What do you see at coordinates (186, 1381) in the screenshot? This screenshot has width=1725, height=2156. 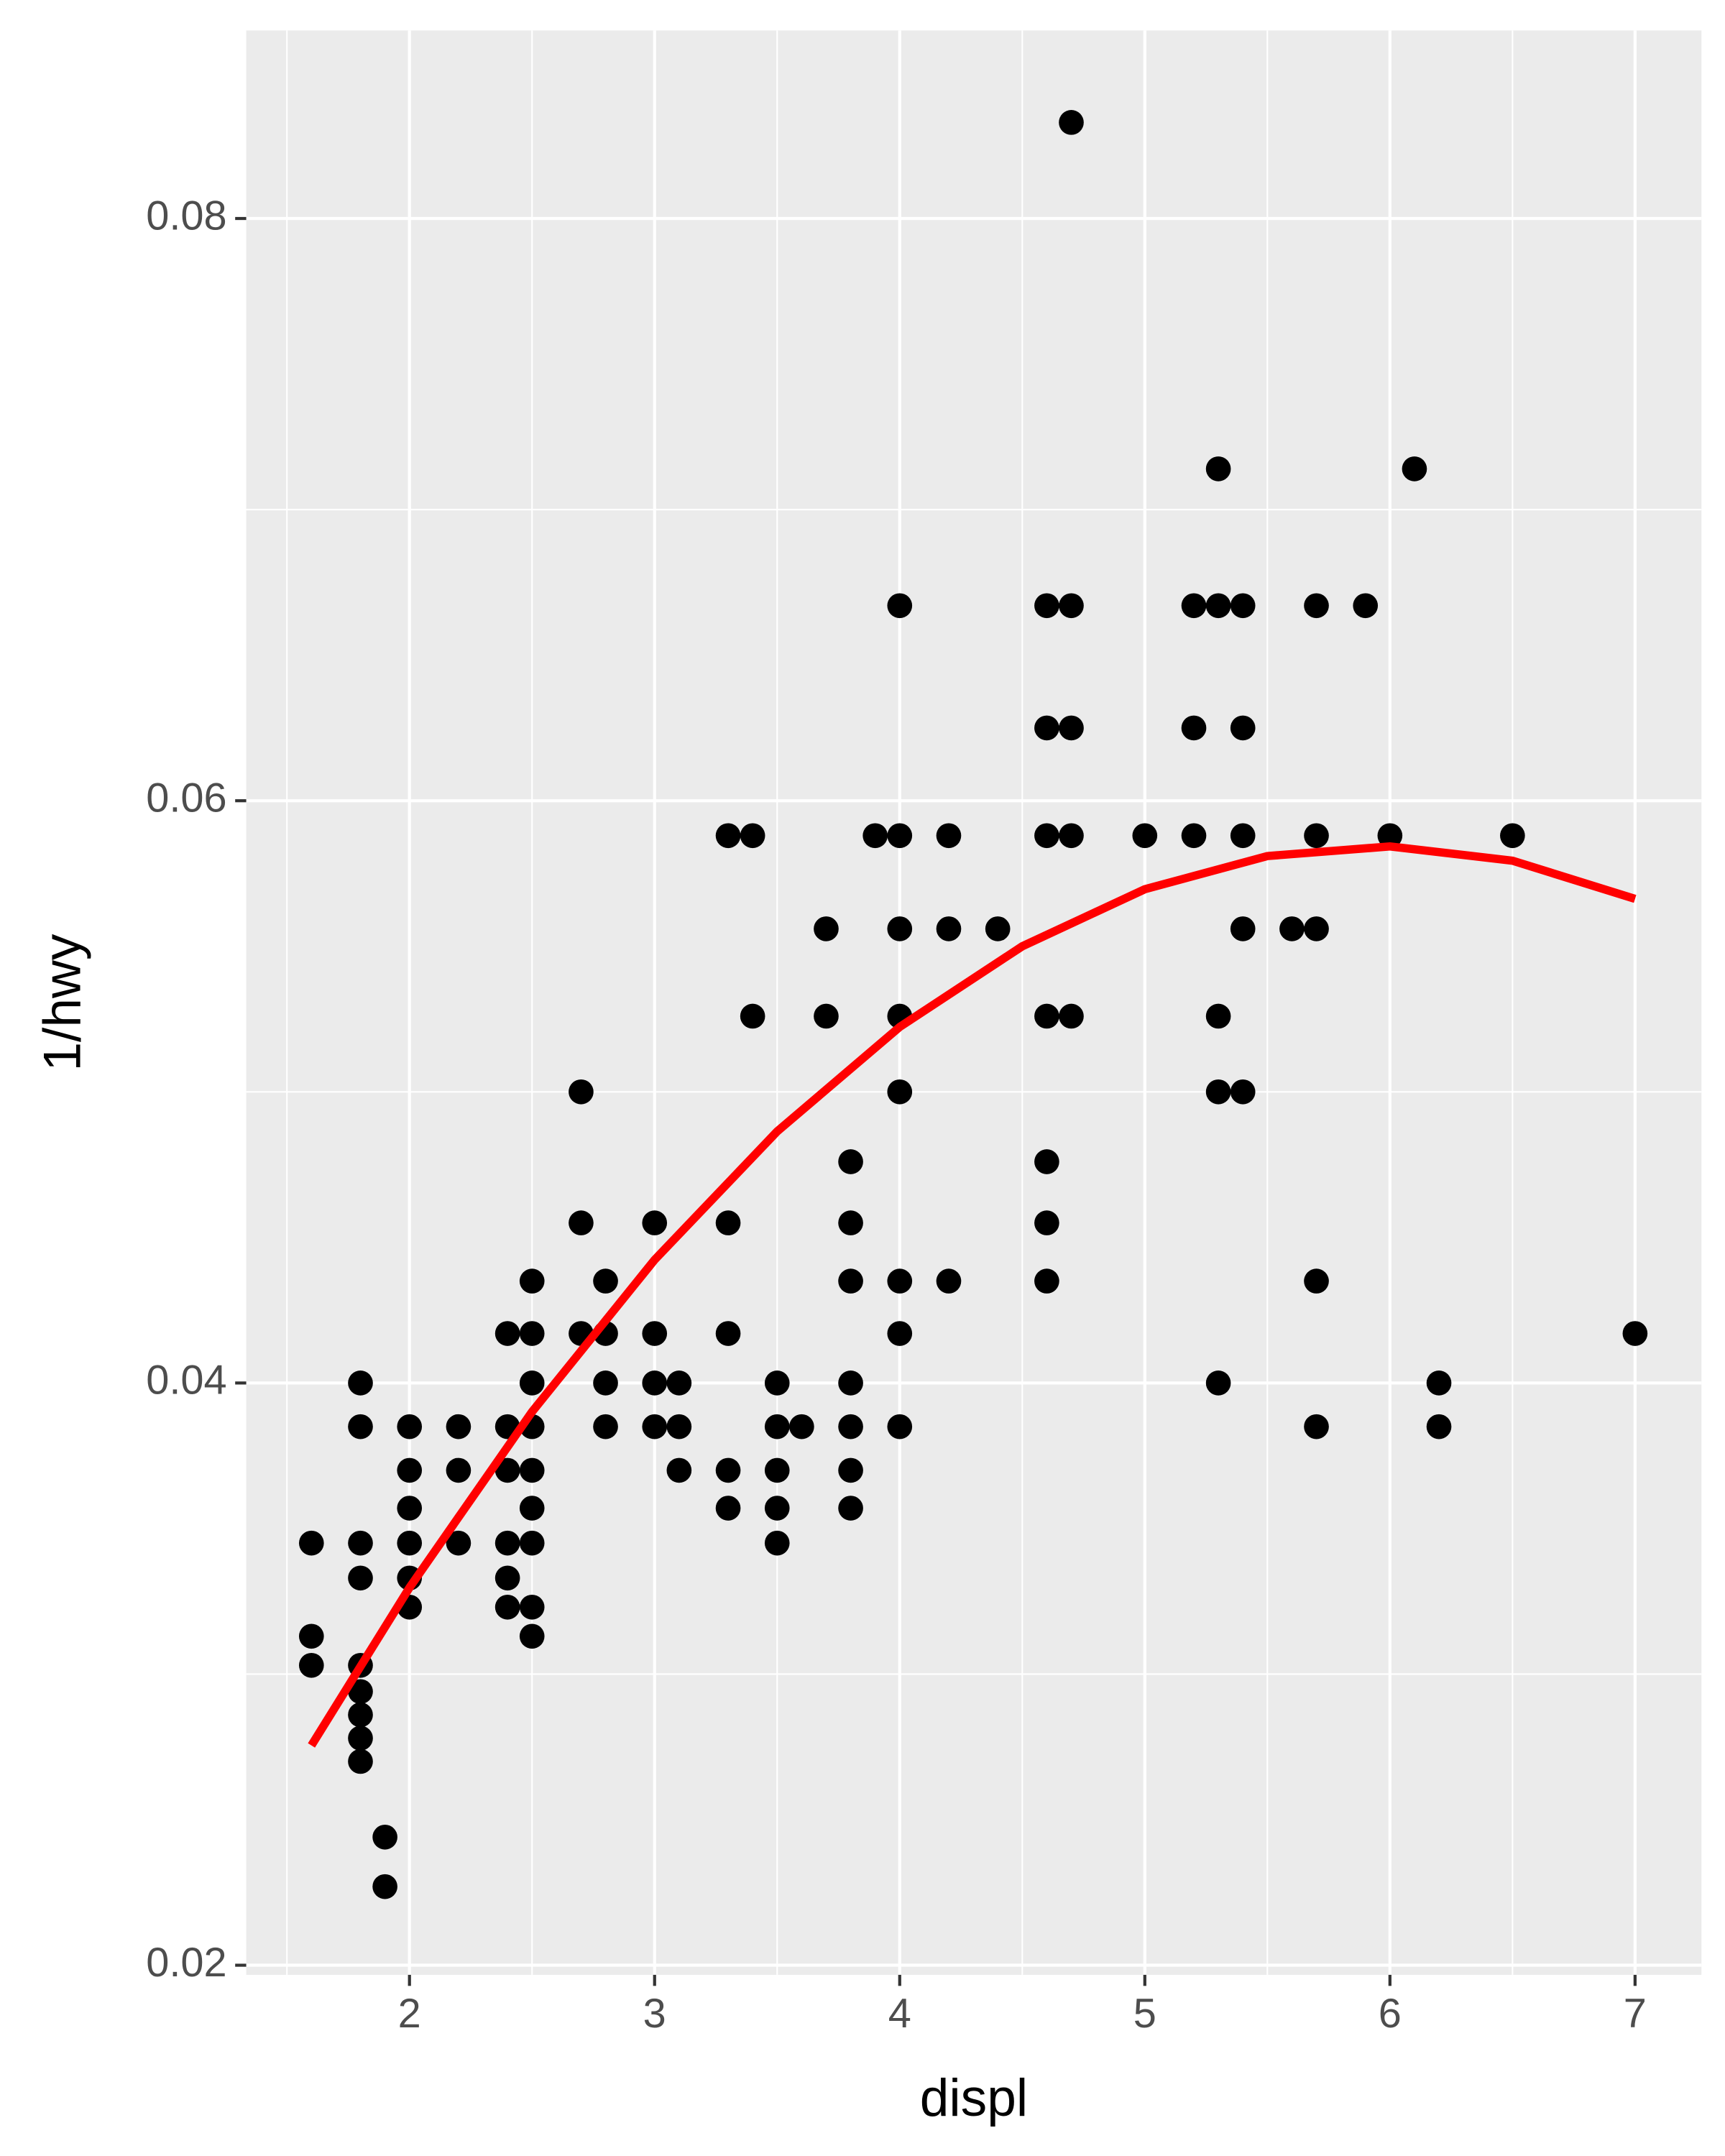 I see `y-tick-label: 0.04` at bounding box center [186, 1381].